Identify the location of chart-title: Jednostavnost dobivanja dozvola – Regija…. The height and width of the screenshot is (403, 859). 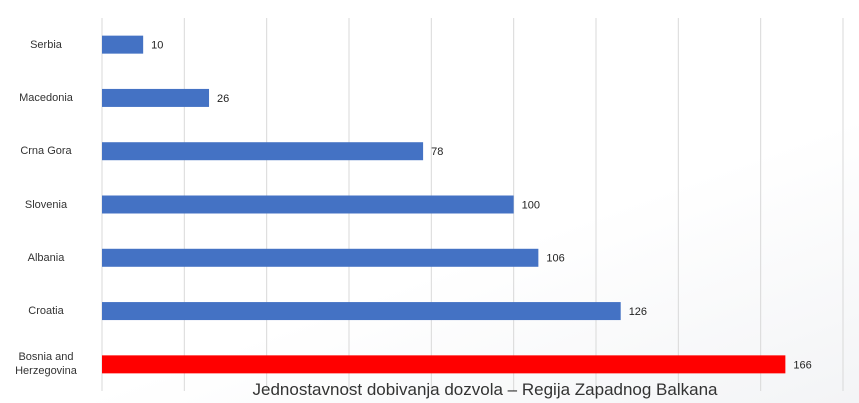
(485, 389).